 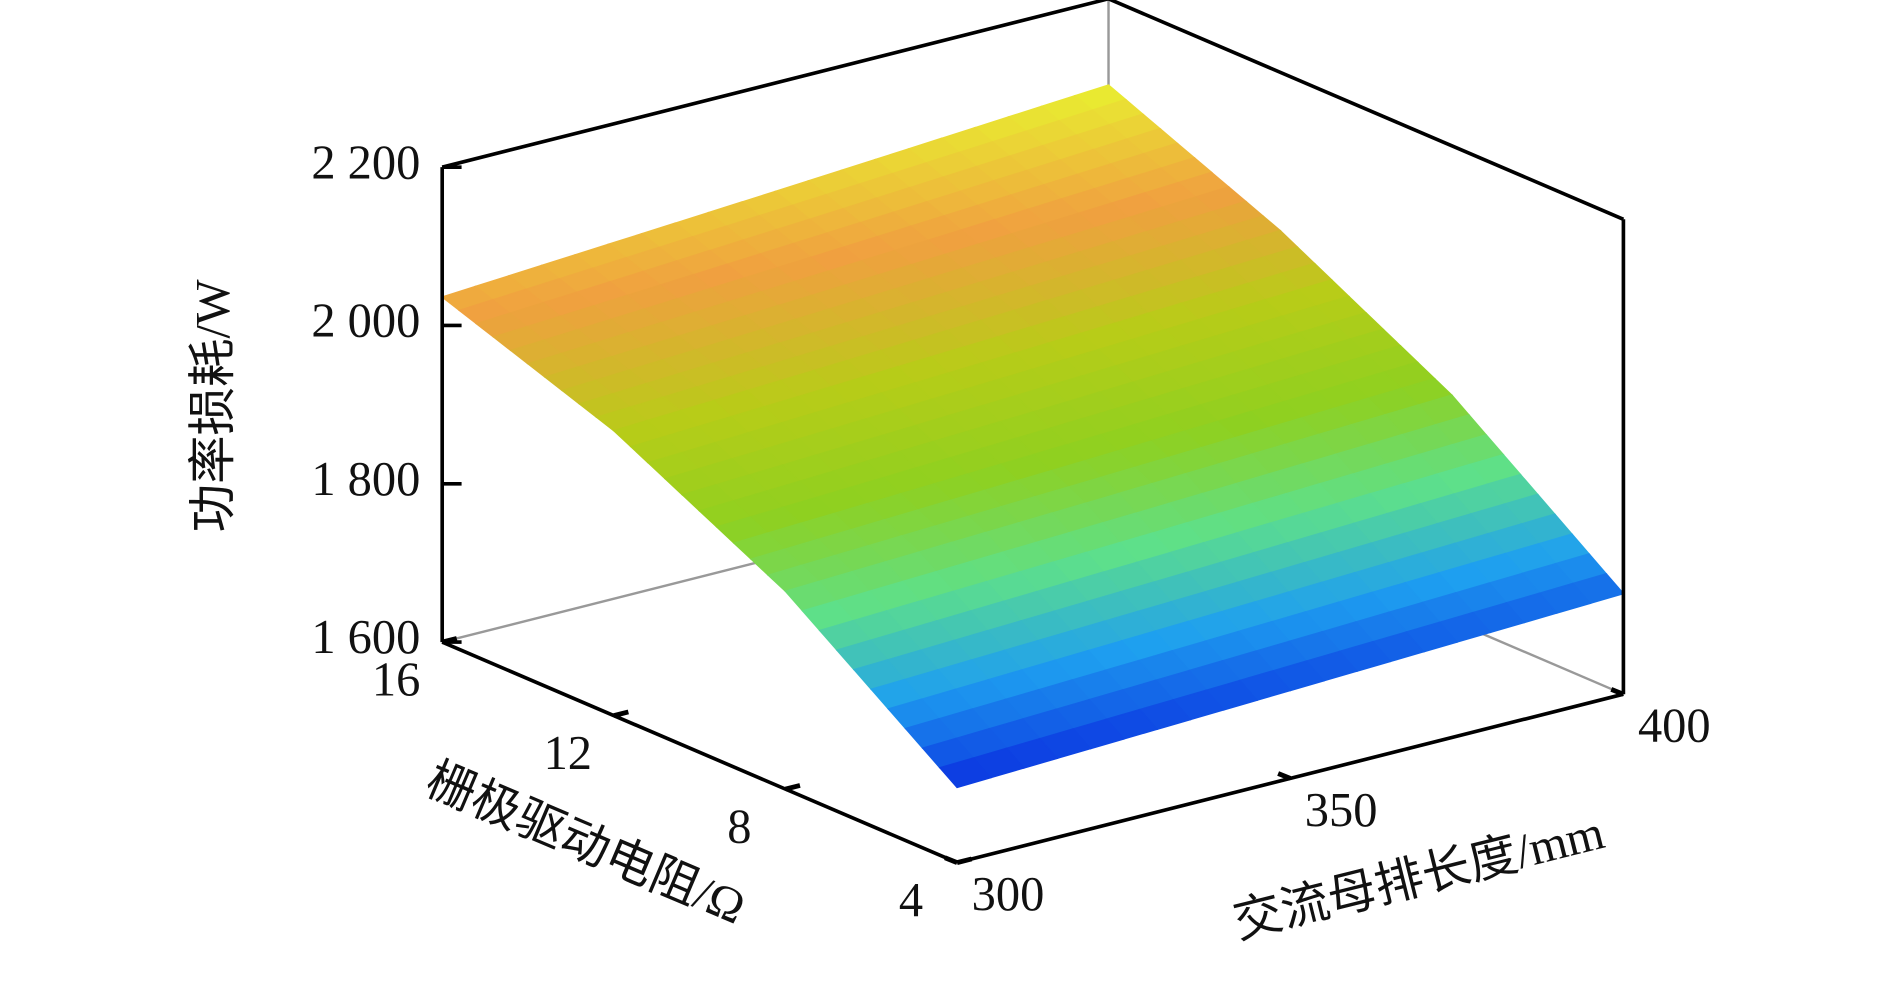 What do you see at coordinates (1008, 894) in the screenshot?
I see `x-tick-label: 300` at bounding box center [1008, 894].